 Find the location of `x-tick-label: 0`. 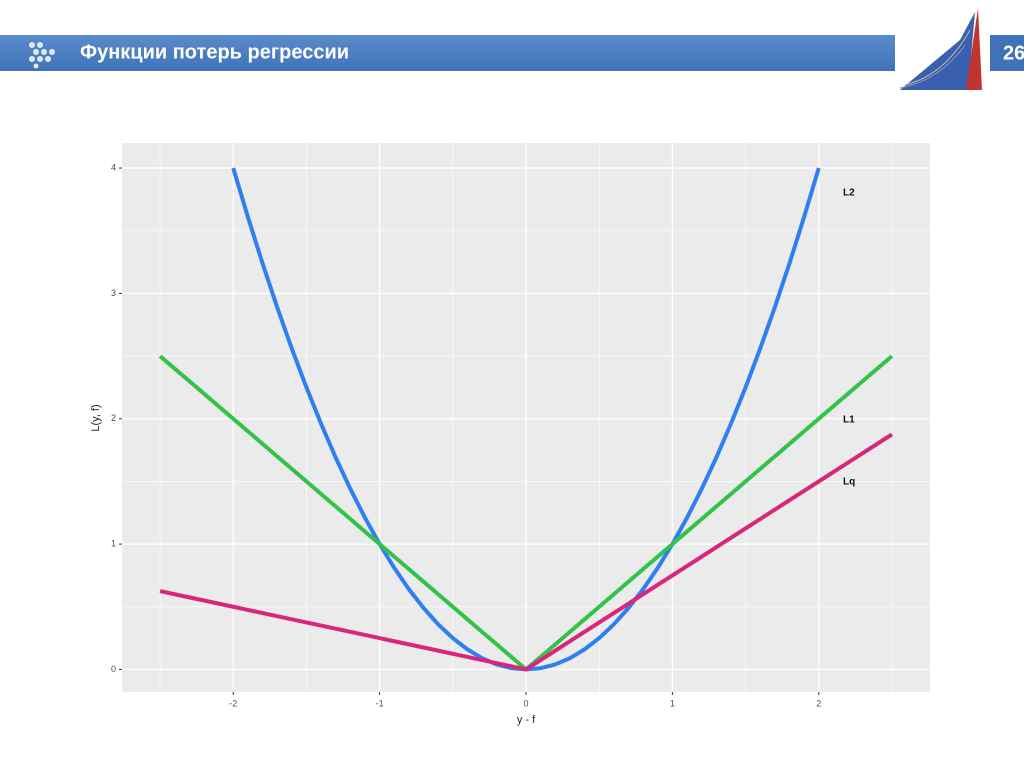

x-tick-label: 0 is located at coordinates (525, 703).